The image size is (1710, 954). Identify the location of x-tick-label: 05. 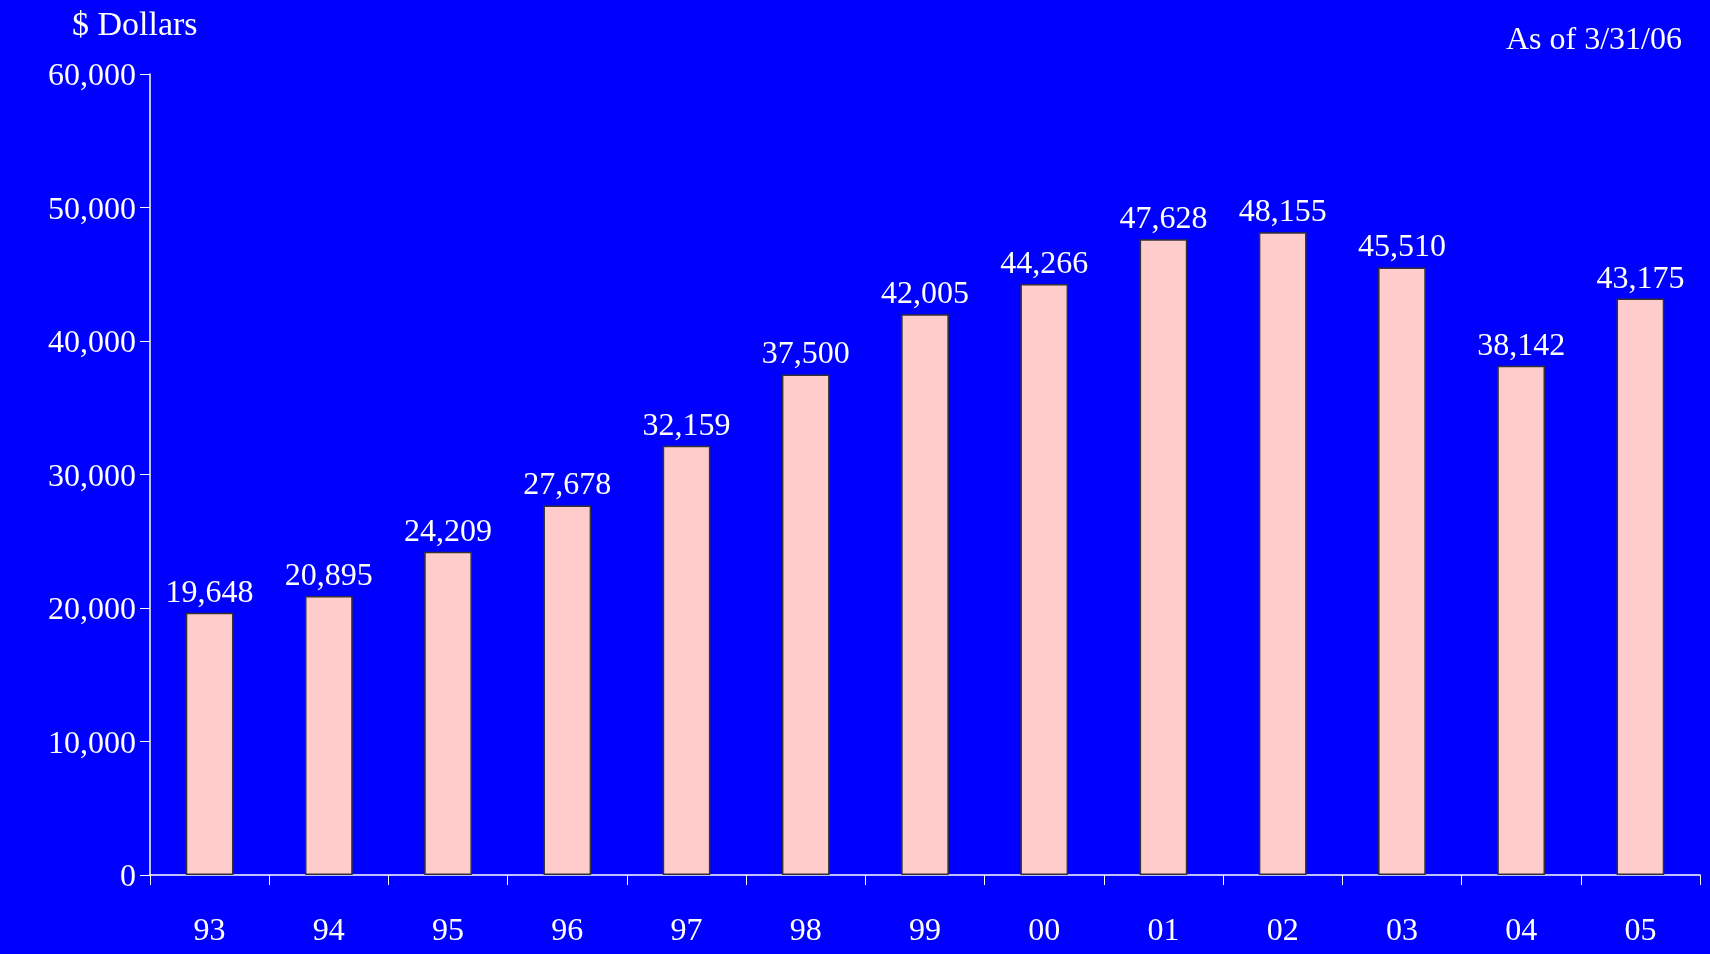
(1640, 929).